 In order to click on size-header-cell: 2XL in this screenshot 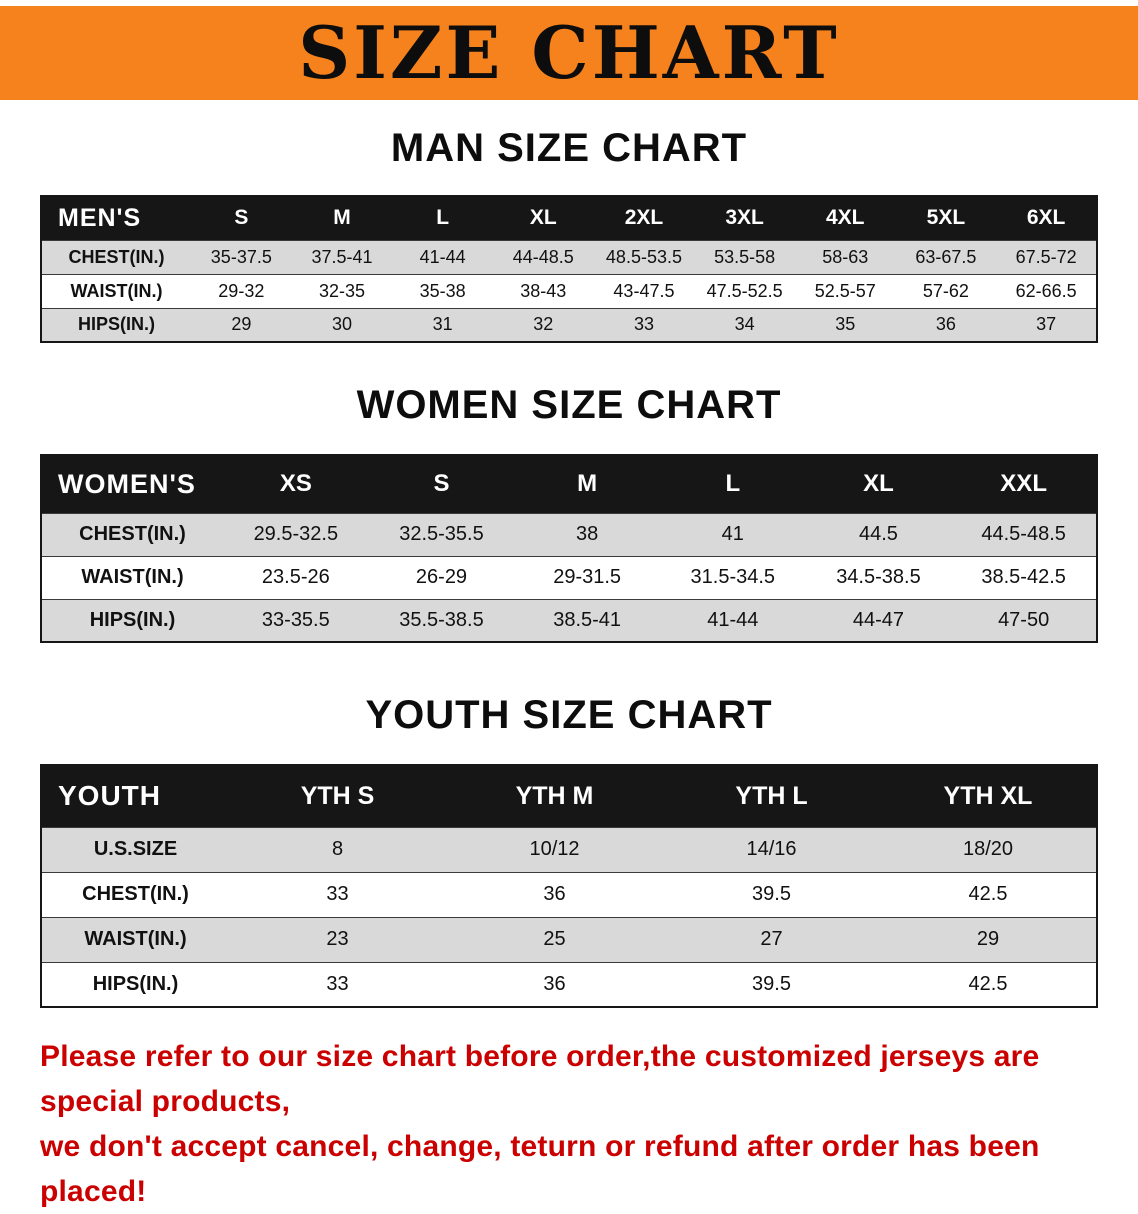, I will do `click(644, 218)`.